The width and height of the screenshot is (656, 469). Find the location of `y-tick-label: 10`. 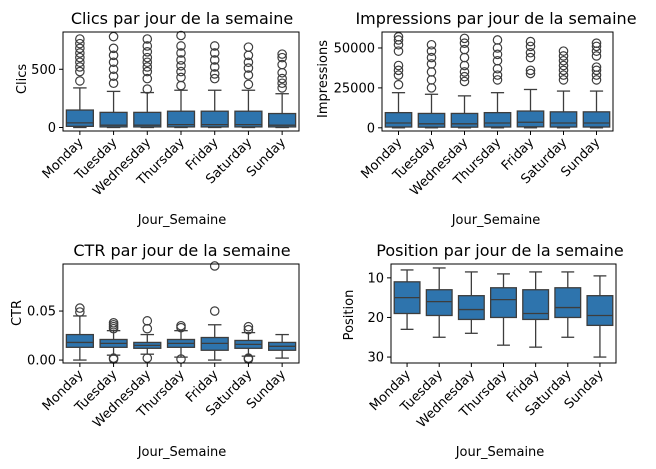

y-tick-label: 10 is located at coordinates (375, 278).